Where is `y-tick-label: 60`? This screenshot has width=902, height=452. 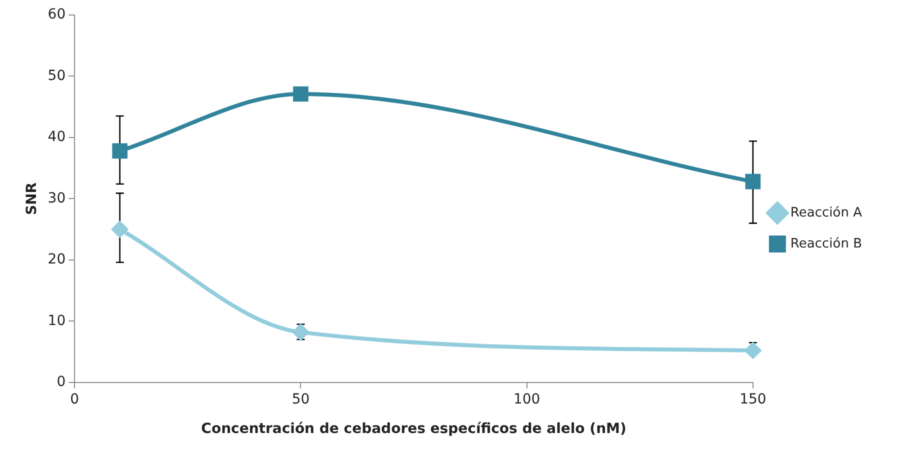 y-tick-label: 60 is located at coordinates (57, 14).